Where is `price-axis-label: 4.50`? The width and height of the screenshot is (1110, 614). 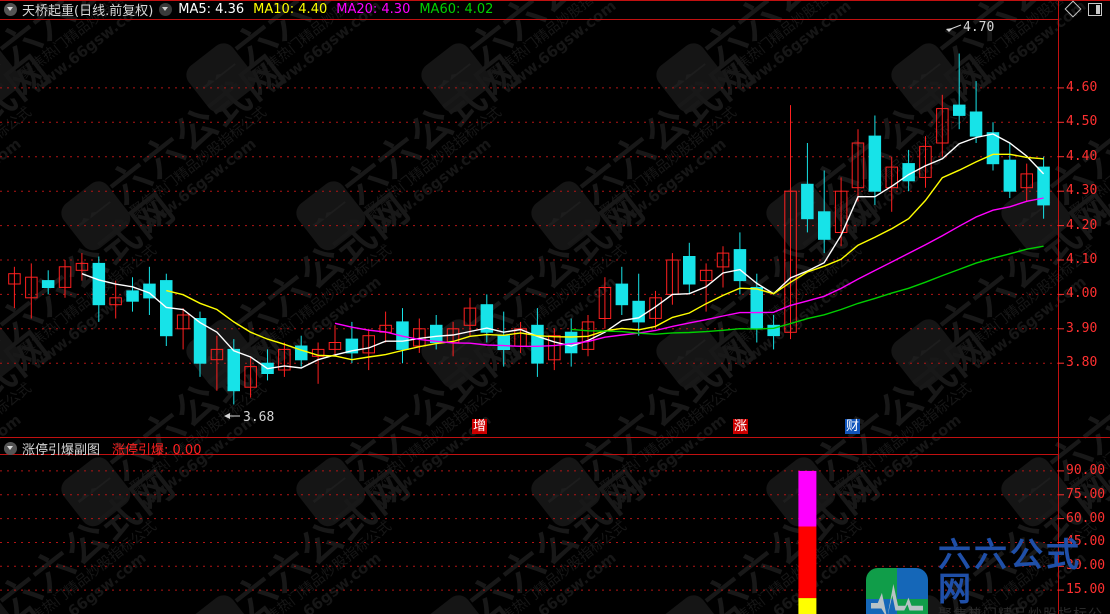
price-axis-label: 4.50 is located at coordinates (1082, 122).